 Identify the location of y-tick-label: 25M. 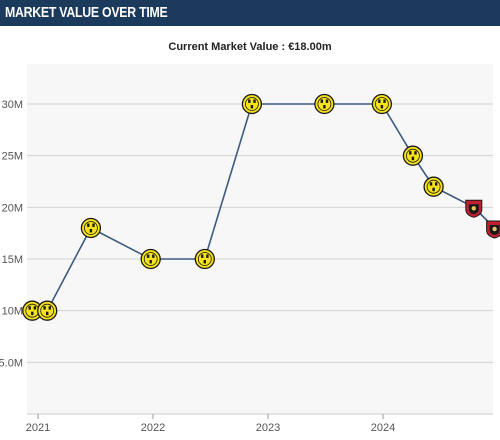
(12, 157).